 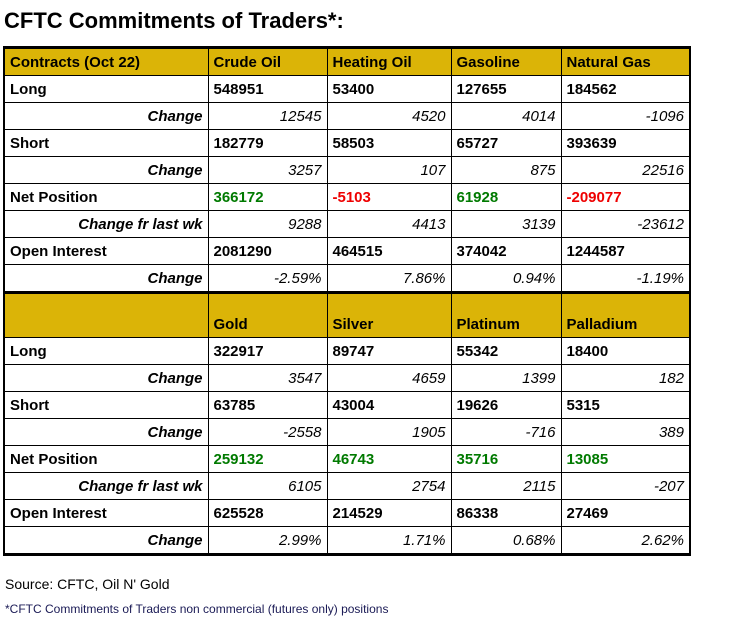 What do you see at coordinates (267, 459) in the screenshot?
I see `value-cell: 259132` at bounding box center [267, 459].